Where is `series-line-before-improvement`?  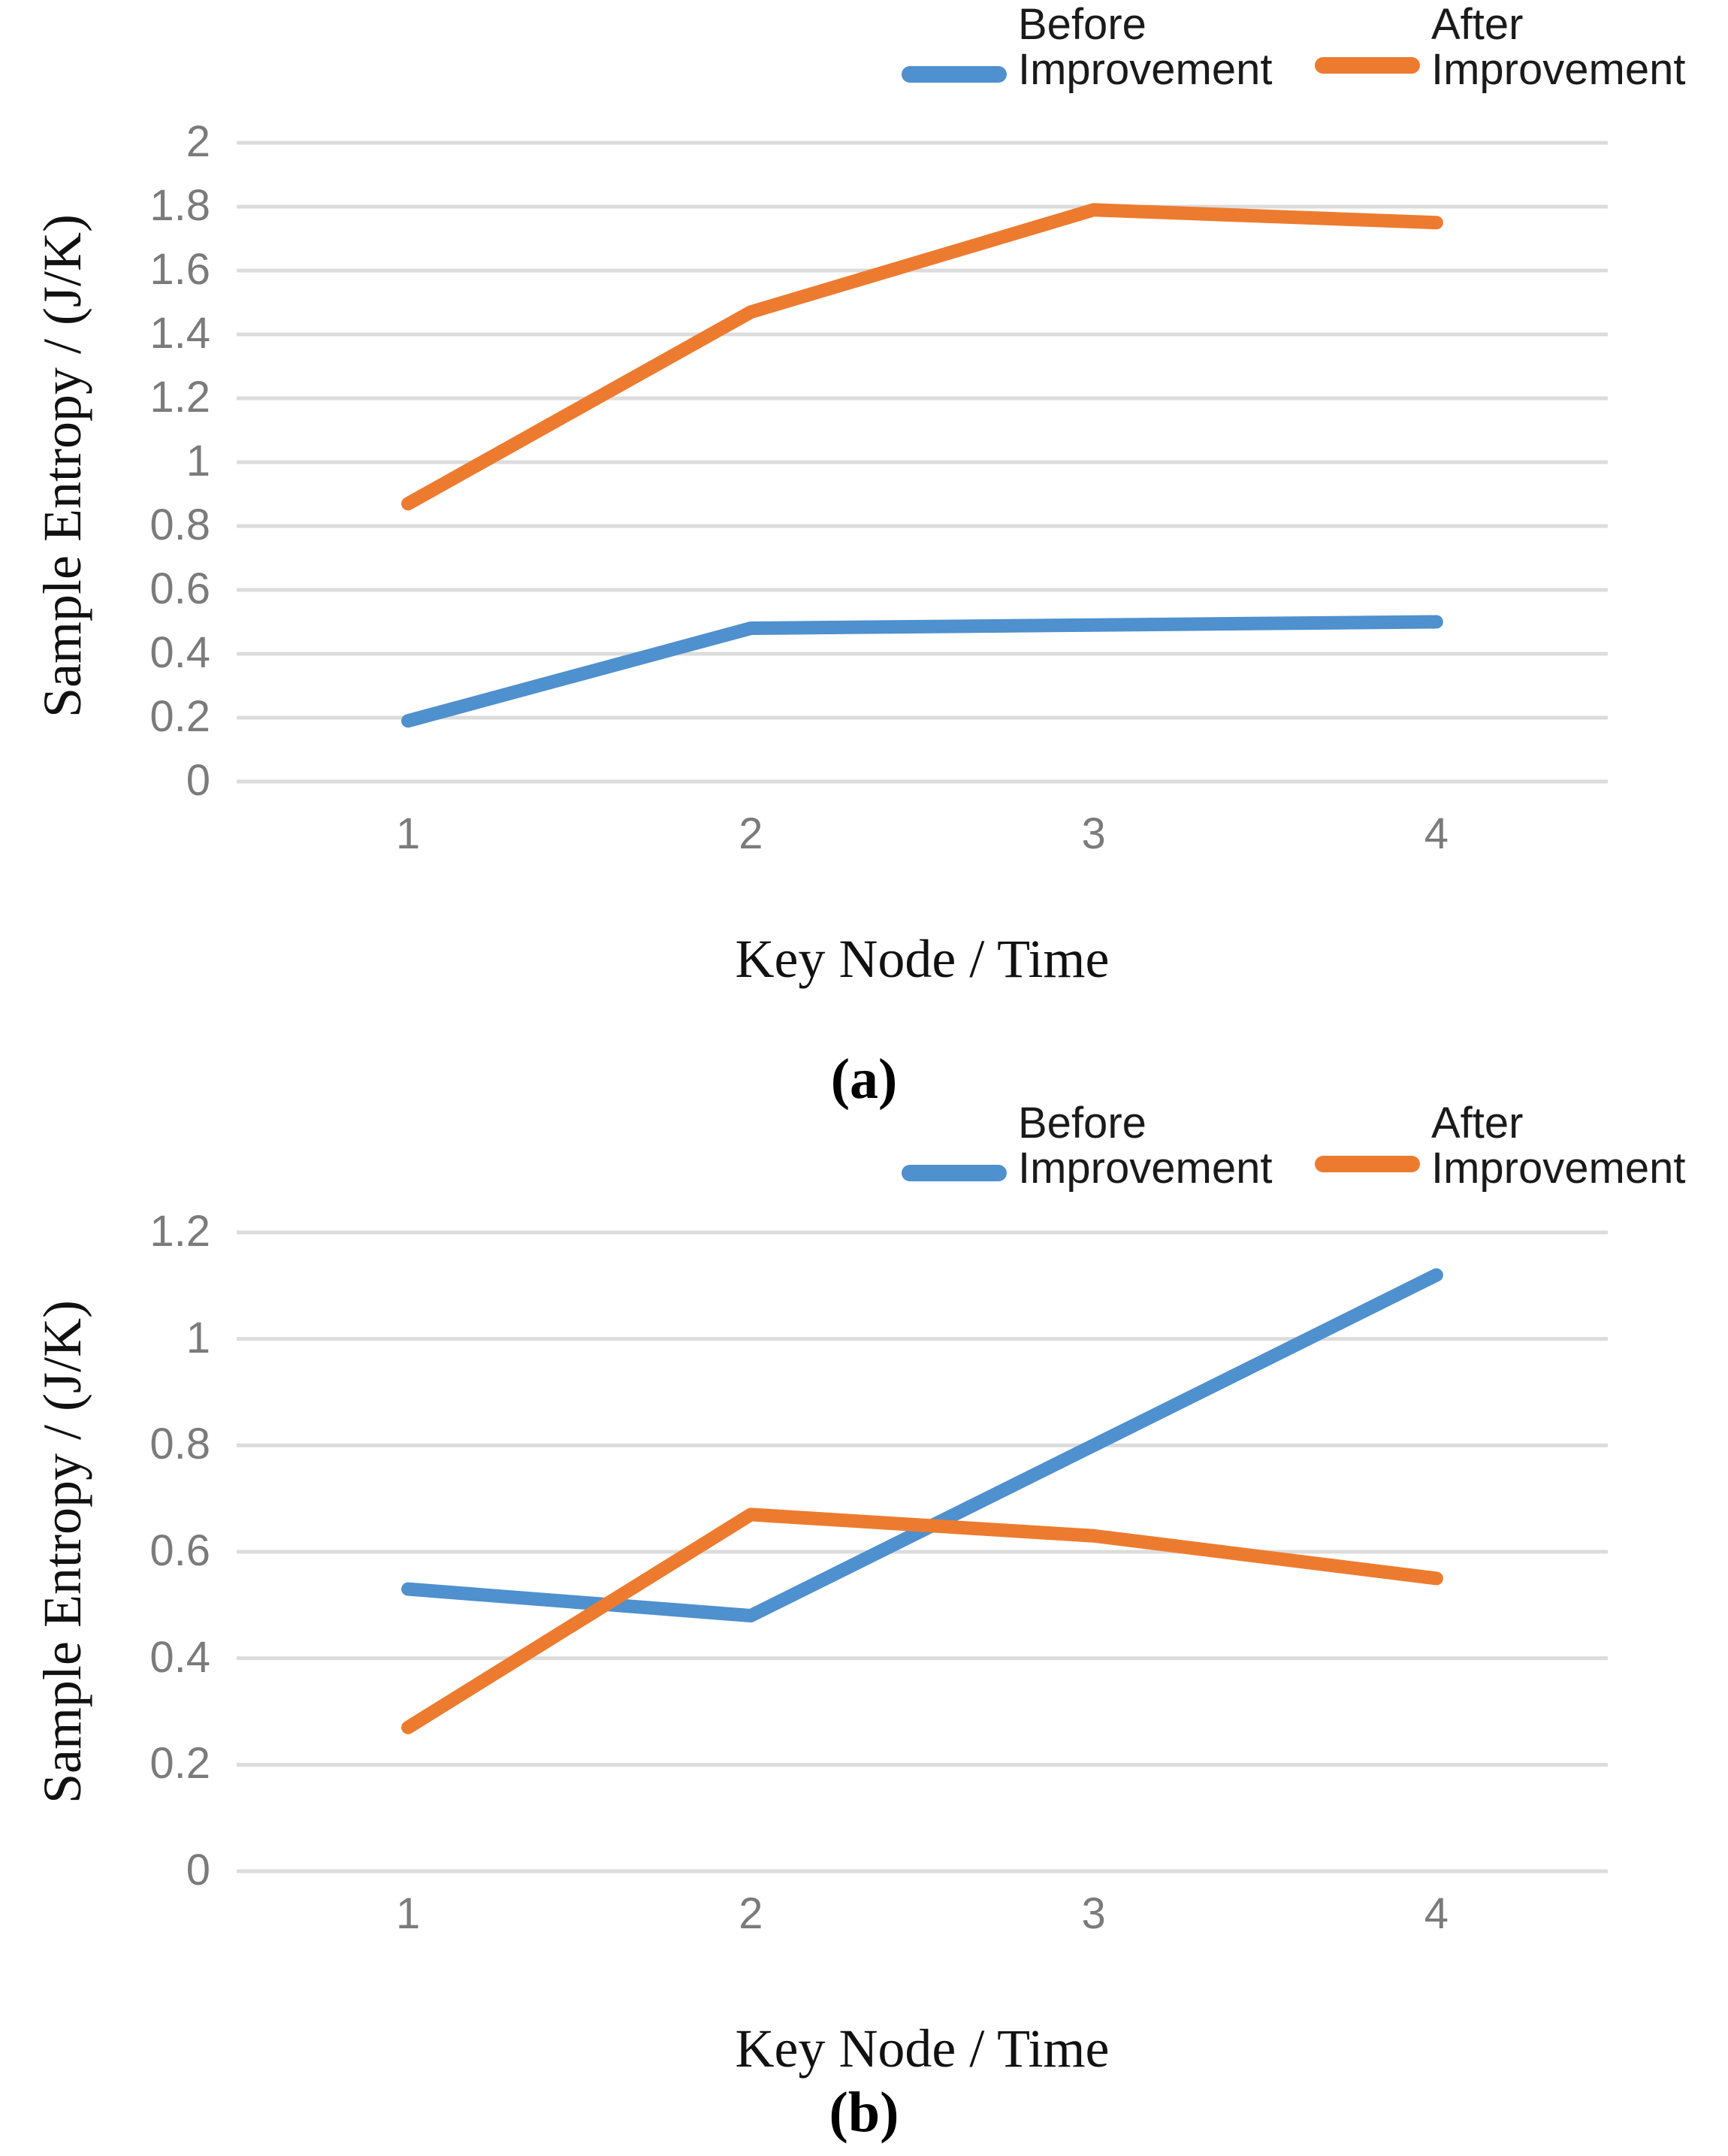
series-line-before-improvement is located at coordinates (922, 671).